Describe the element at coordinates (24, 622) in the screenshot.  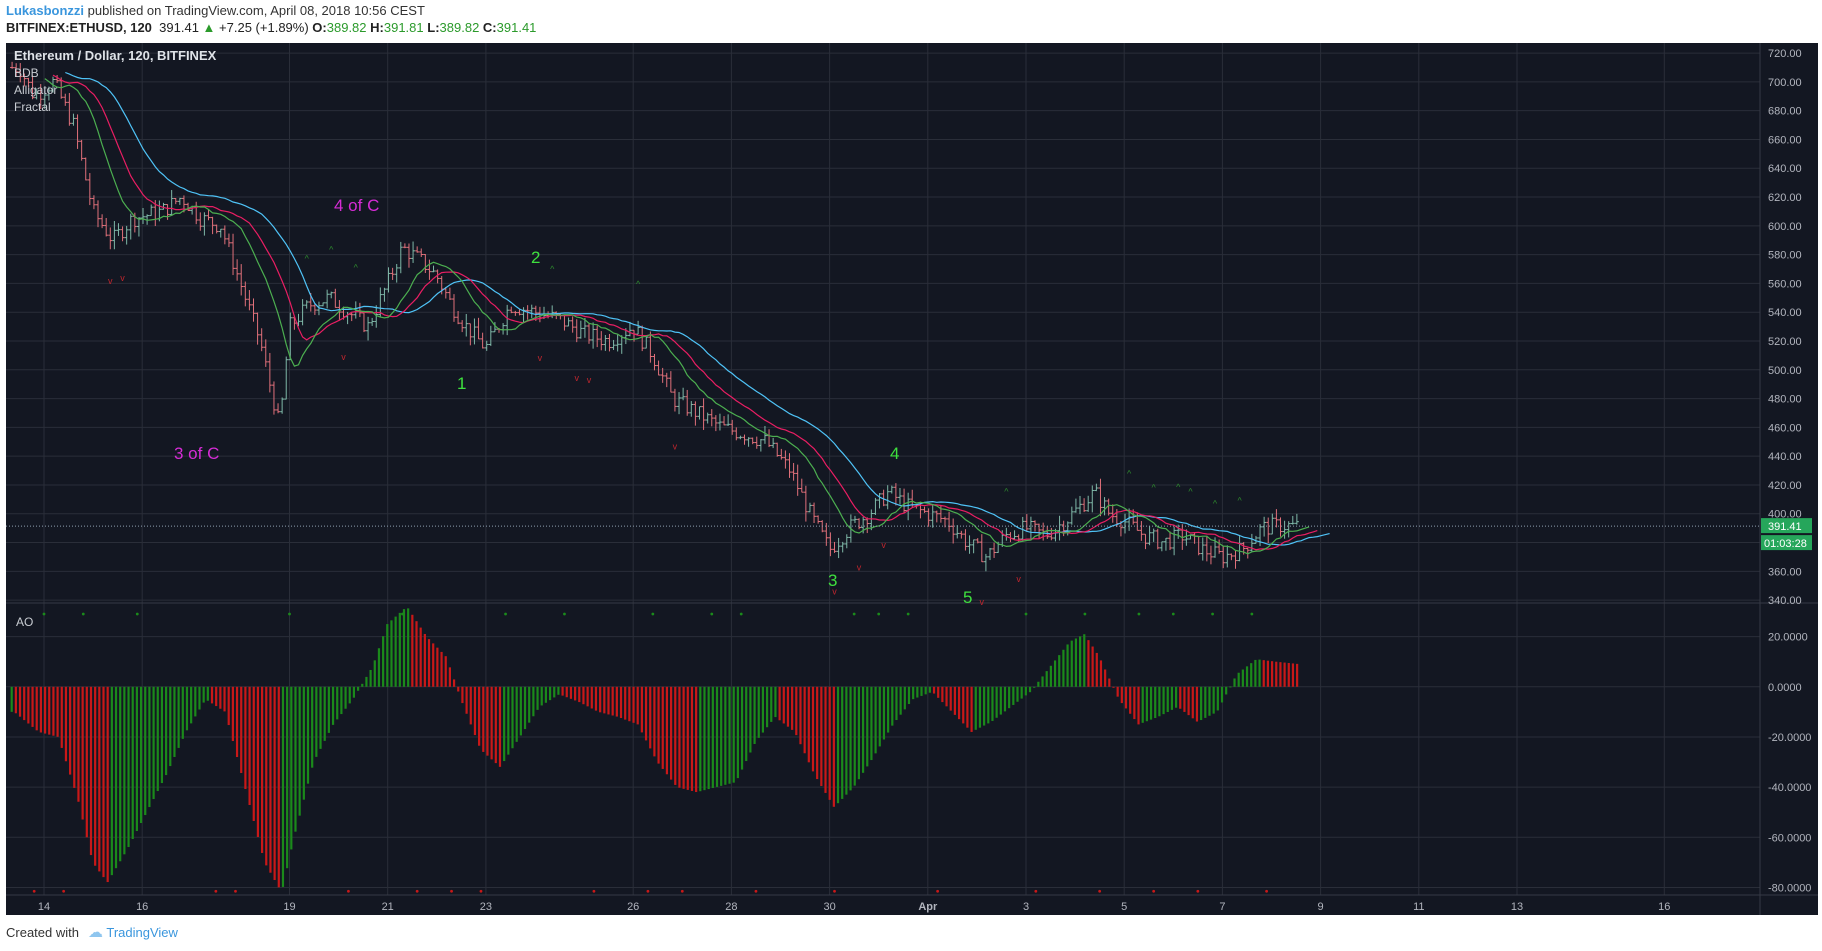
I see `ao-indicator-label: AO` at that location.